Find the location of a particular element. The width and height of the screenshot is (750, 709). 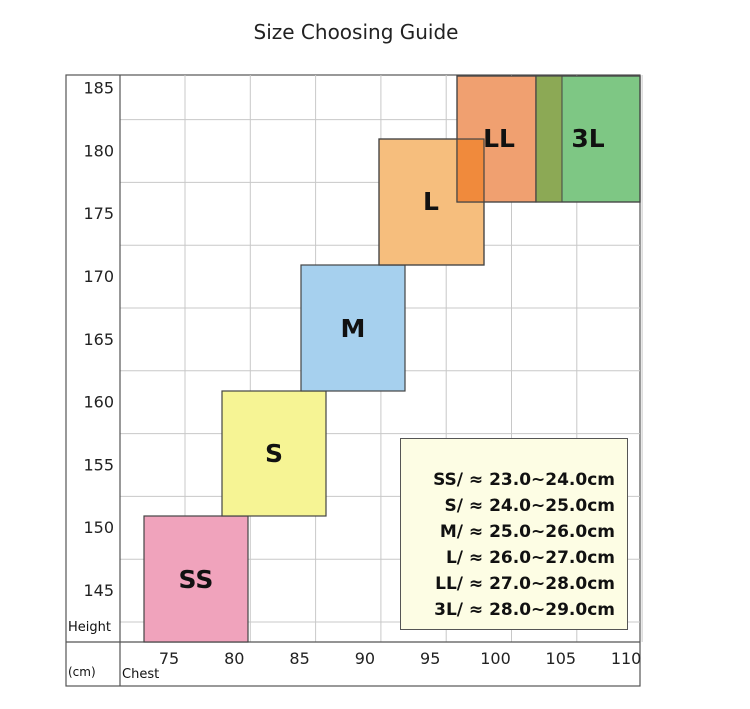

x-tick-label: 105 is located at coordinates (561, 658).